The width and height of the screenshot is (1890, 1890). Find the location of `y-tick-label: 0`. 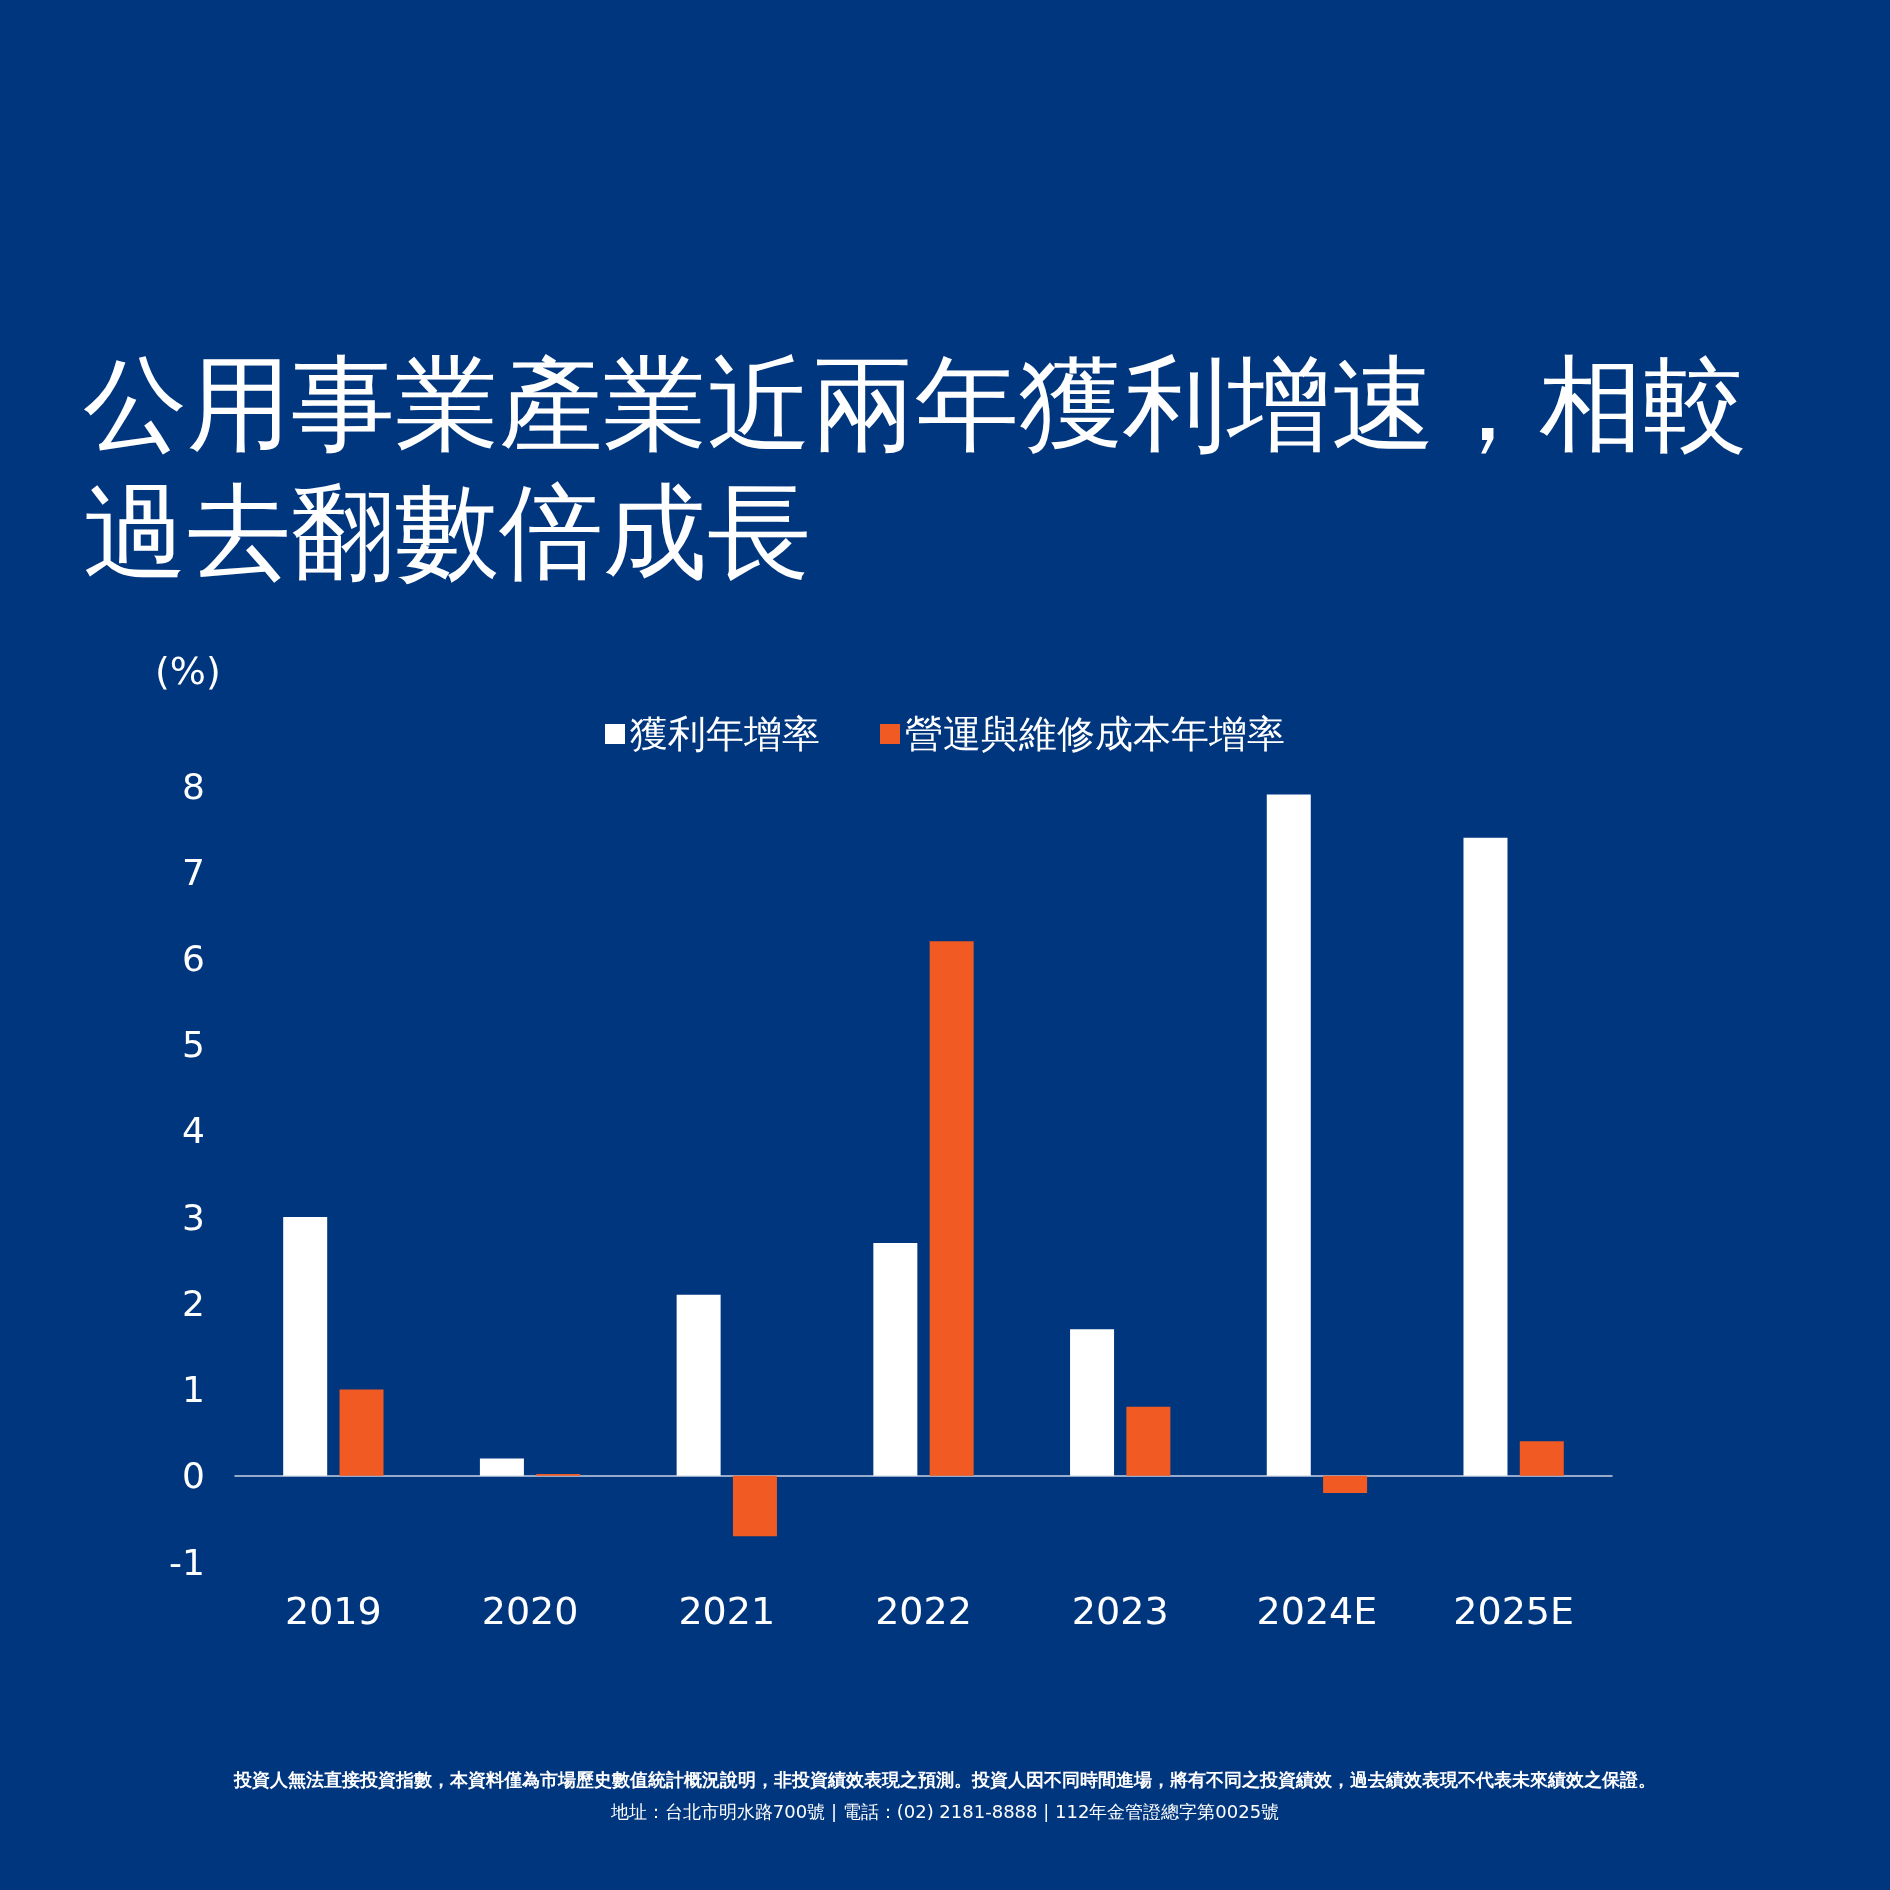

y-tick-label: 0 is located at coordinates (193, 1476).